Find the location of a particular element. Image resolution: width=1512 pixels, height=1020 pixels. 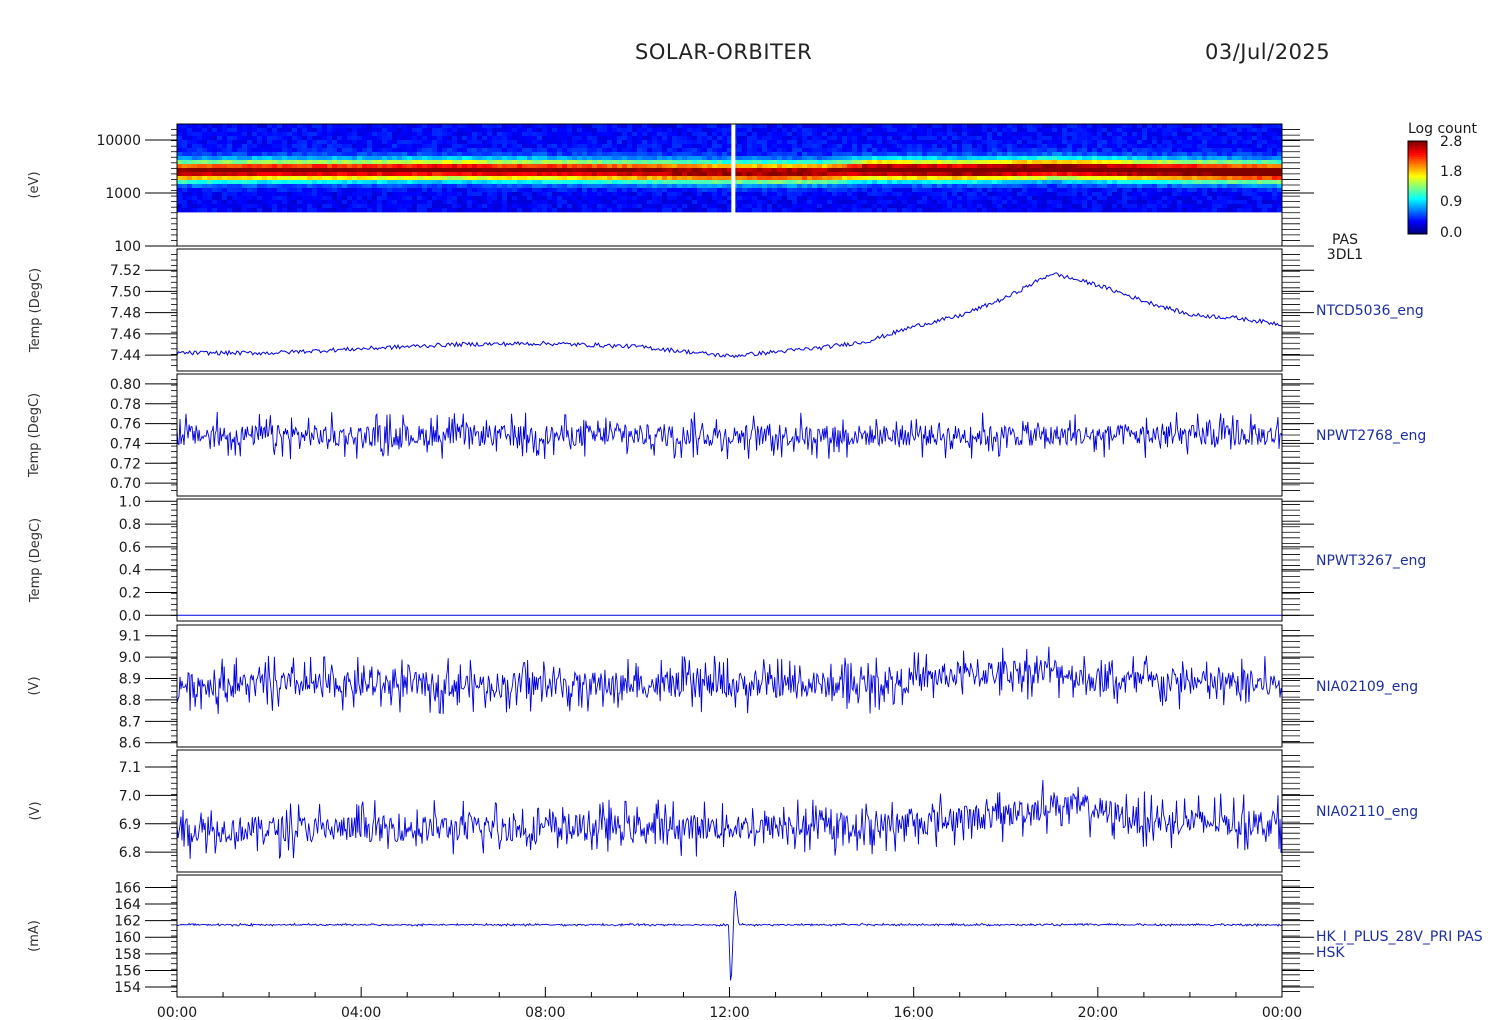

ytick-label-4-3: 8.8 is located at coordinates (130, 701).